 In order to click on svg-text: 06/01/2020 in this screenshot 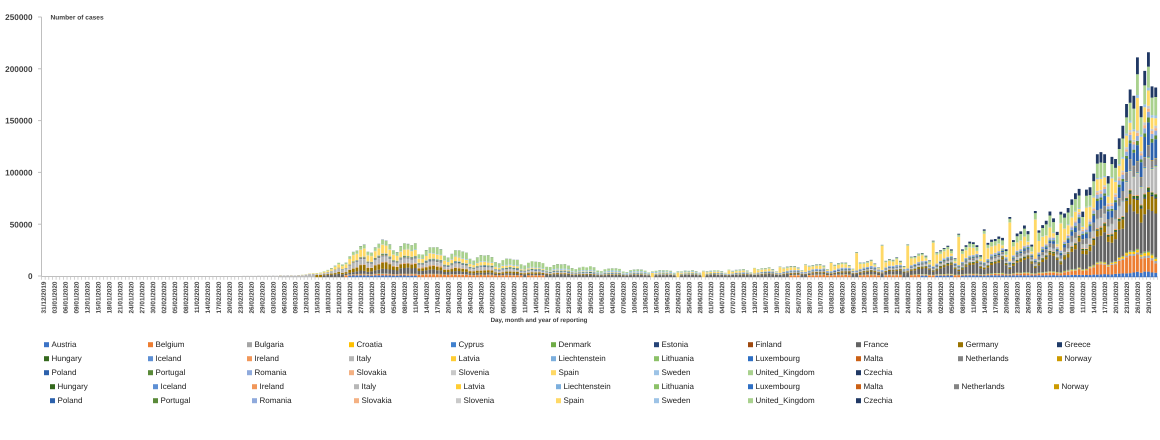, I will do `click(66, 297)`.